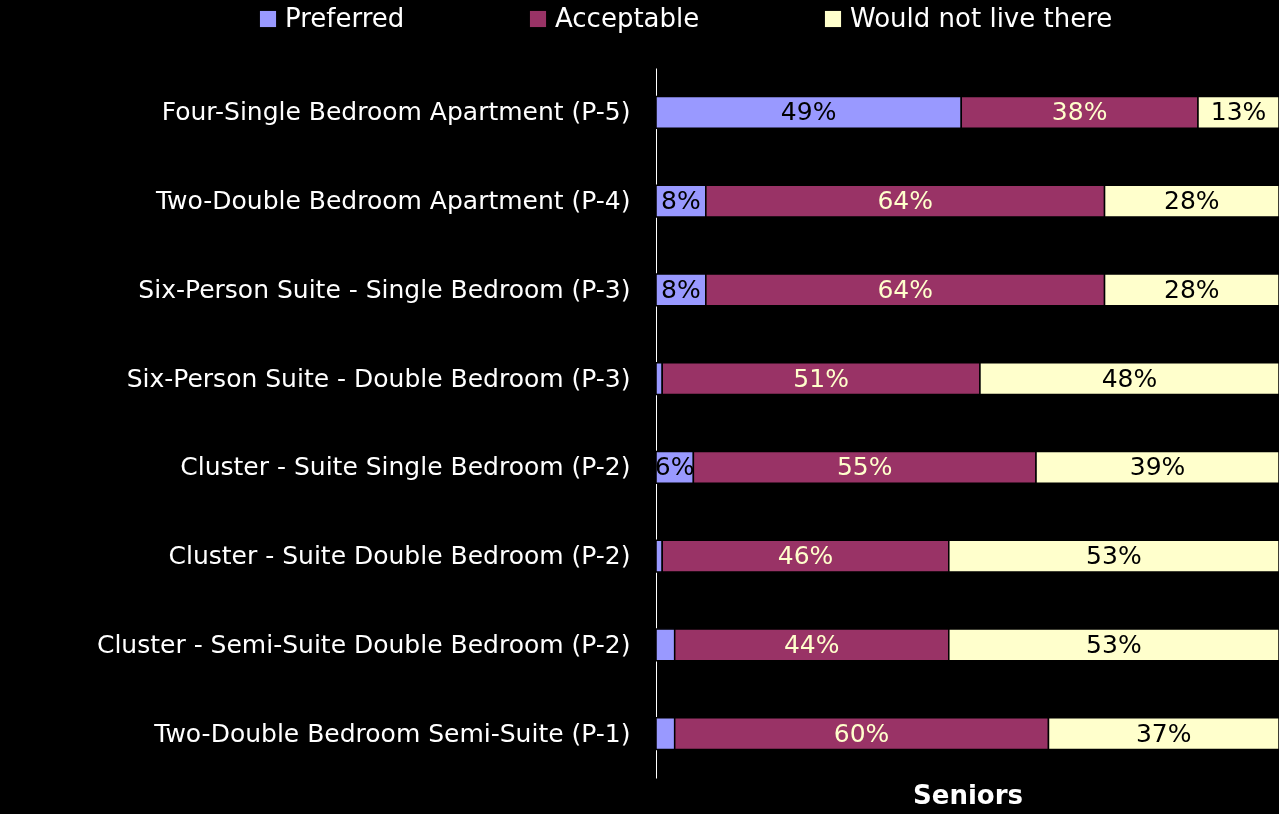  Describe the element at coordinates (968, 794) in the screenshot. I see `x-axis-title: Seniors` at that location.